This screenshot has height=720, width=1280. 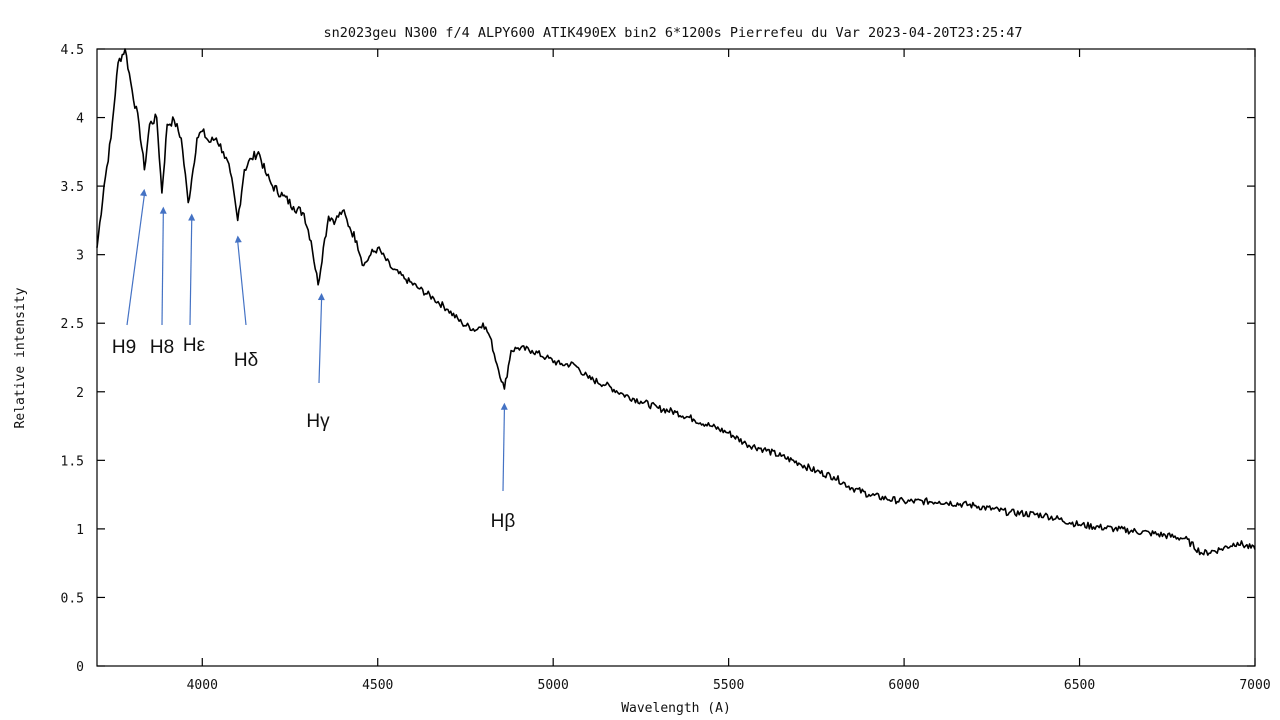 What do you see at coordinates (202, 685) in the screenshot?
I see `x-tick-label: 4000` at bounding box center [202, 685].